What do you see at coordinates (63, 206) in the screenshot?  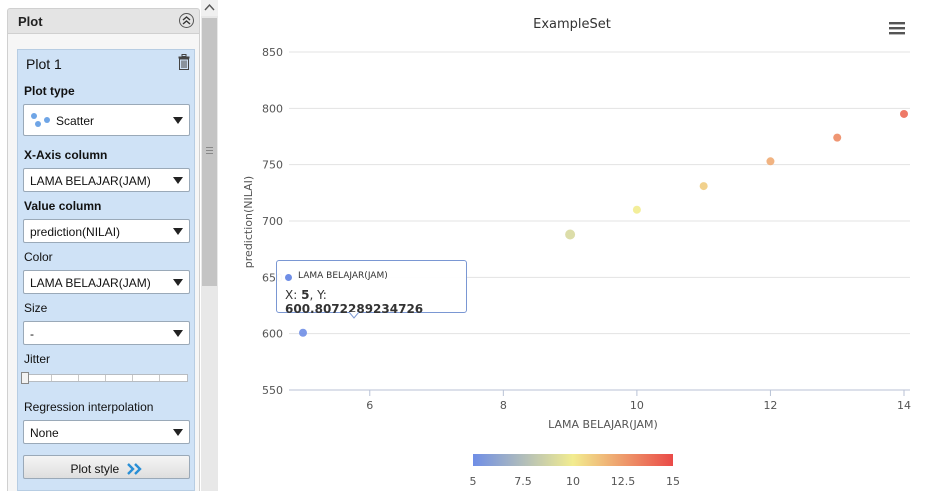 I see `value-column-label: Value column` at bounding box center [63, 206].